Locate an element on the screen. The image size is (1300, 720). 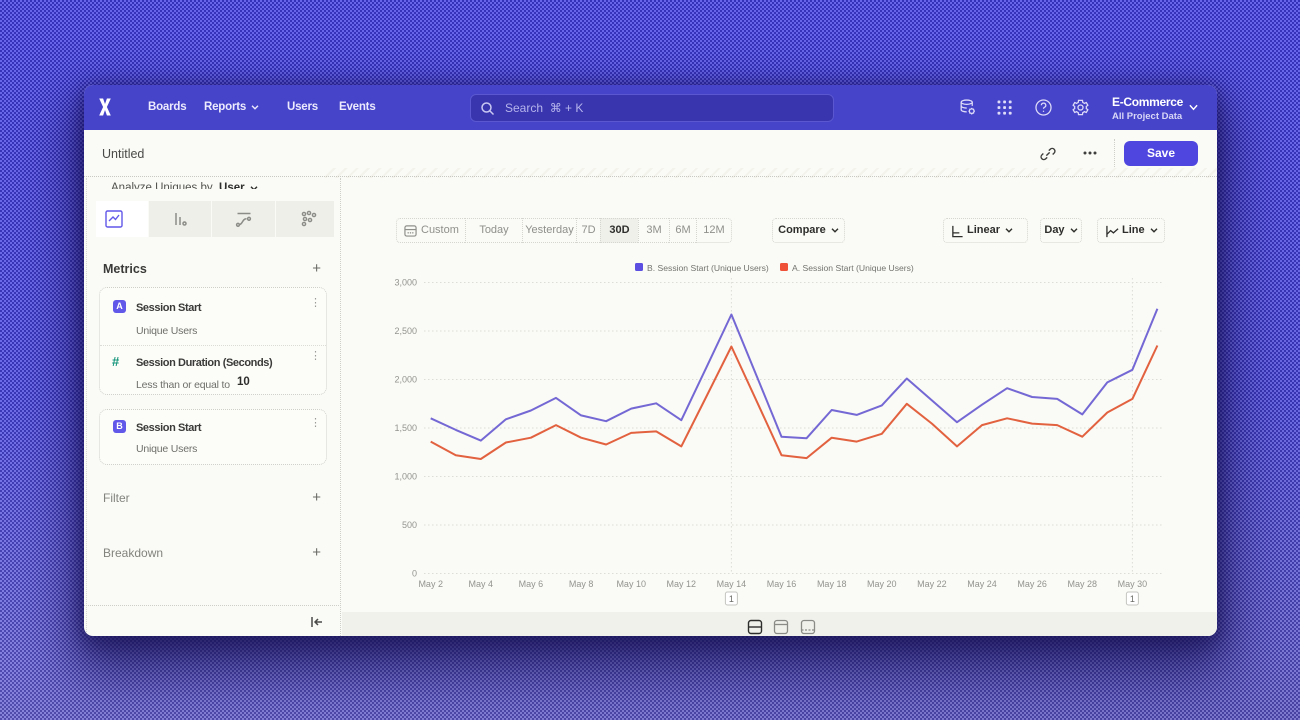
svg-text: May 28 is located at coordinates (1083, 584).